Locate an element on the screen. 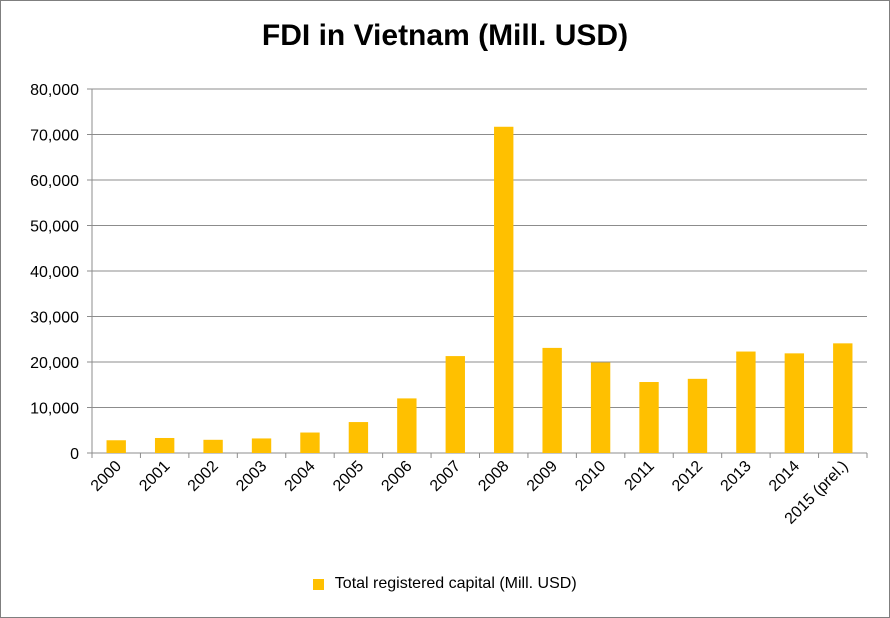 The height and width of the screenshot is (618, 890). x-tick-label: 2001 is located at coordinates (154, 476).